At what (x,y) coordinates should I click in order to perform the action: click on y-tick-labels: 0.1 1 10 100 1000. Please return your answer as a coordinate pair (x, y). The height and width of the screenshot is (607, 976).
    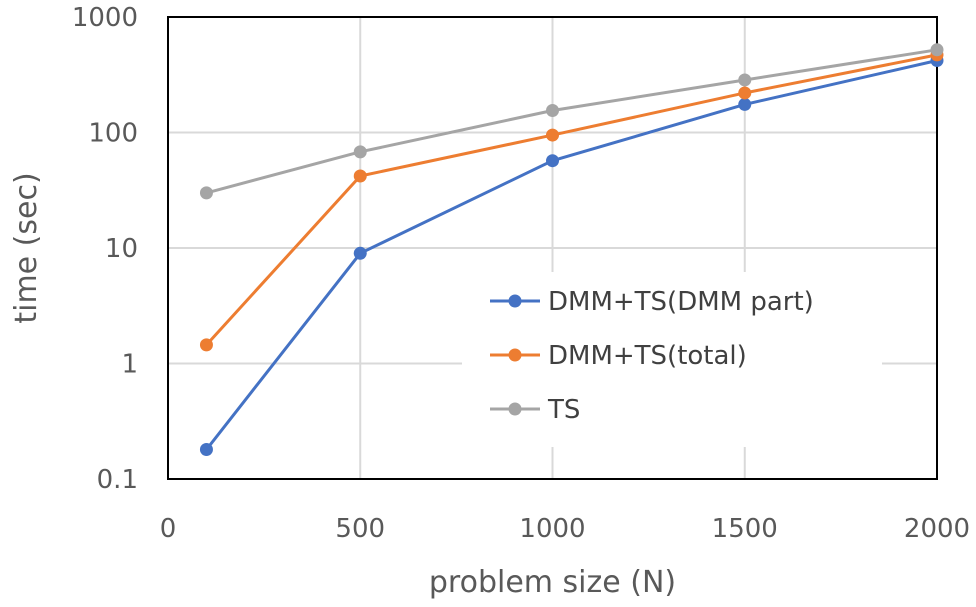
    Looking at the image, I should click on (105, 249).